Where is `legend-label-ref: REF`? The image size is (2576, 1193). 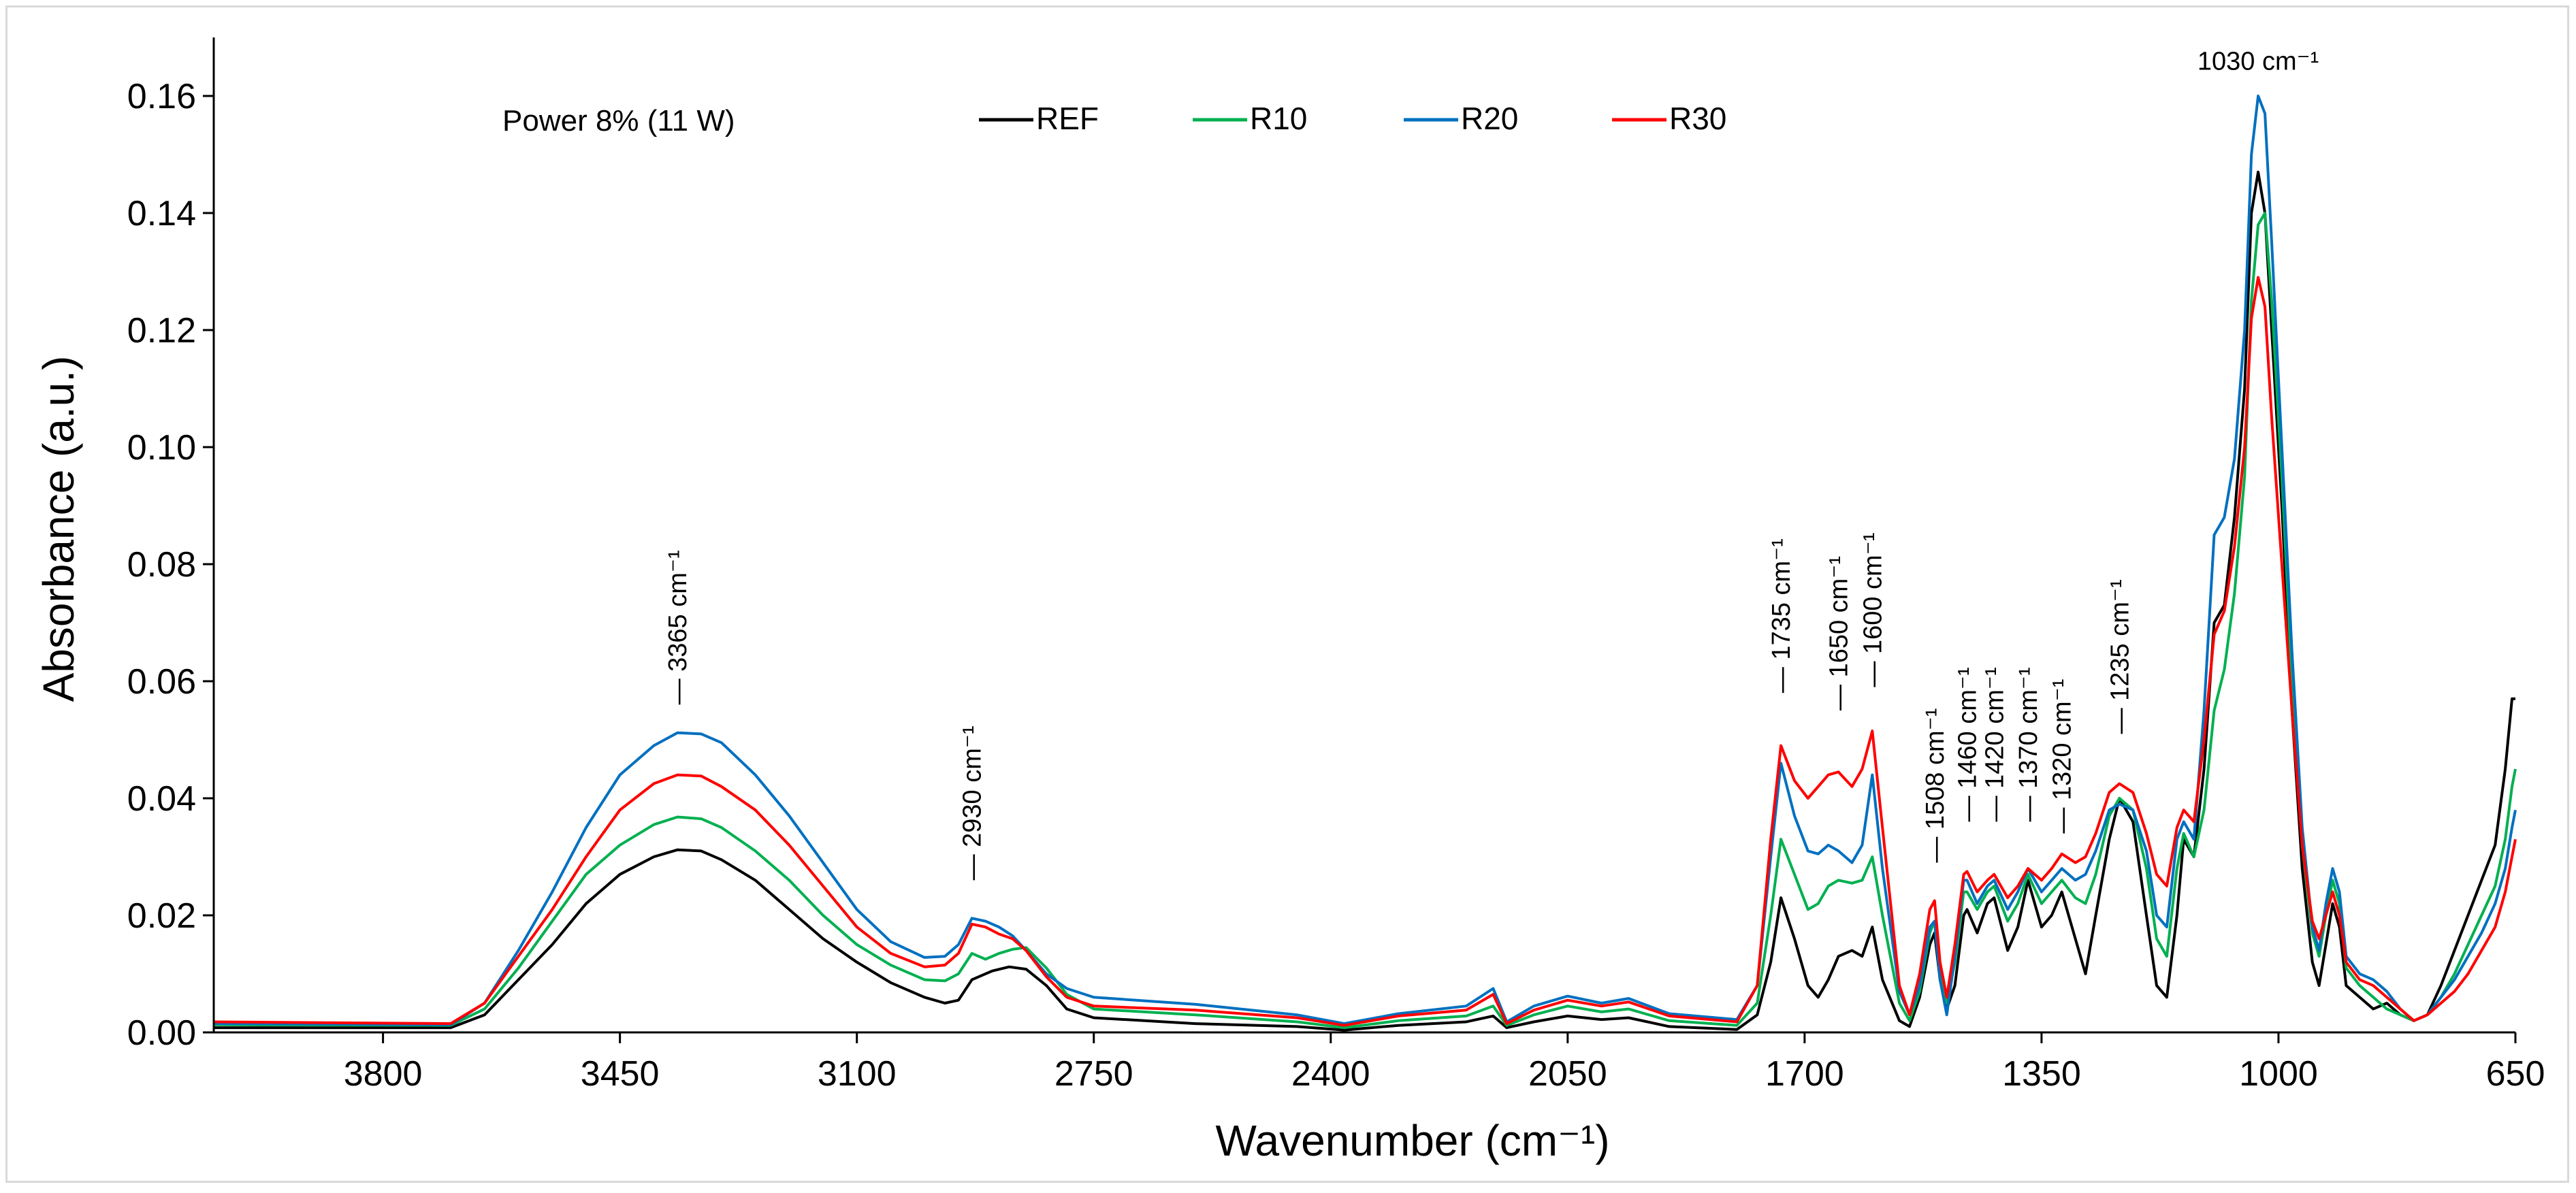 legend-label-ref: REF is located at coordinates (1067, 119).